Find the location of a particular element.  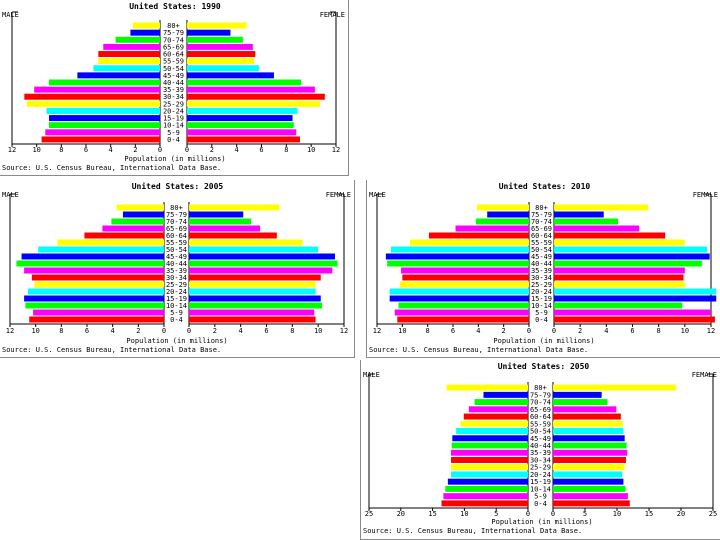

age-label: 30-34 is located at coordinates (541, 278).